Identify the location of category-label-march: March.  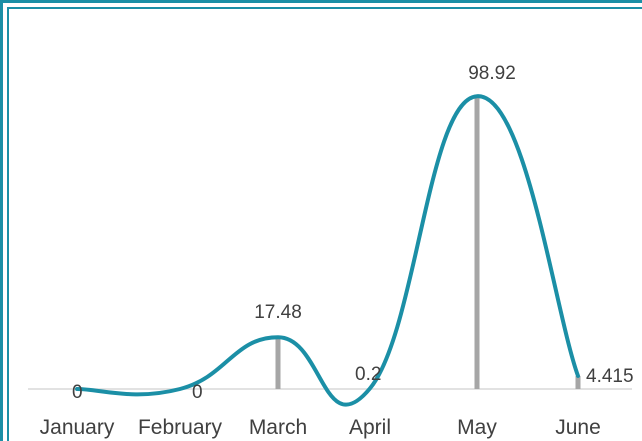
(278, 427).